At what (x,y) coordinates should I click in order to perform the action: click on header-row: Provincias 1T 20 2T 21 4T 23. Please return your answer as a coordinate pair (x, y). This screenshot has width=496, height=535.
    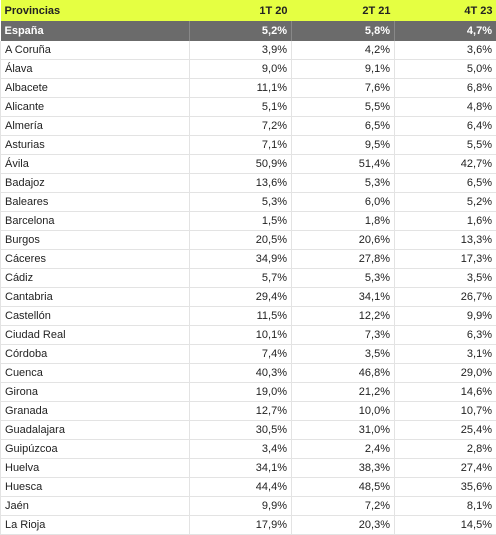
    Looking at the image, I should click on (248, 10).